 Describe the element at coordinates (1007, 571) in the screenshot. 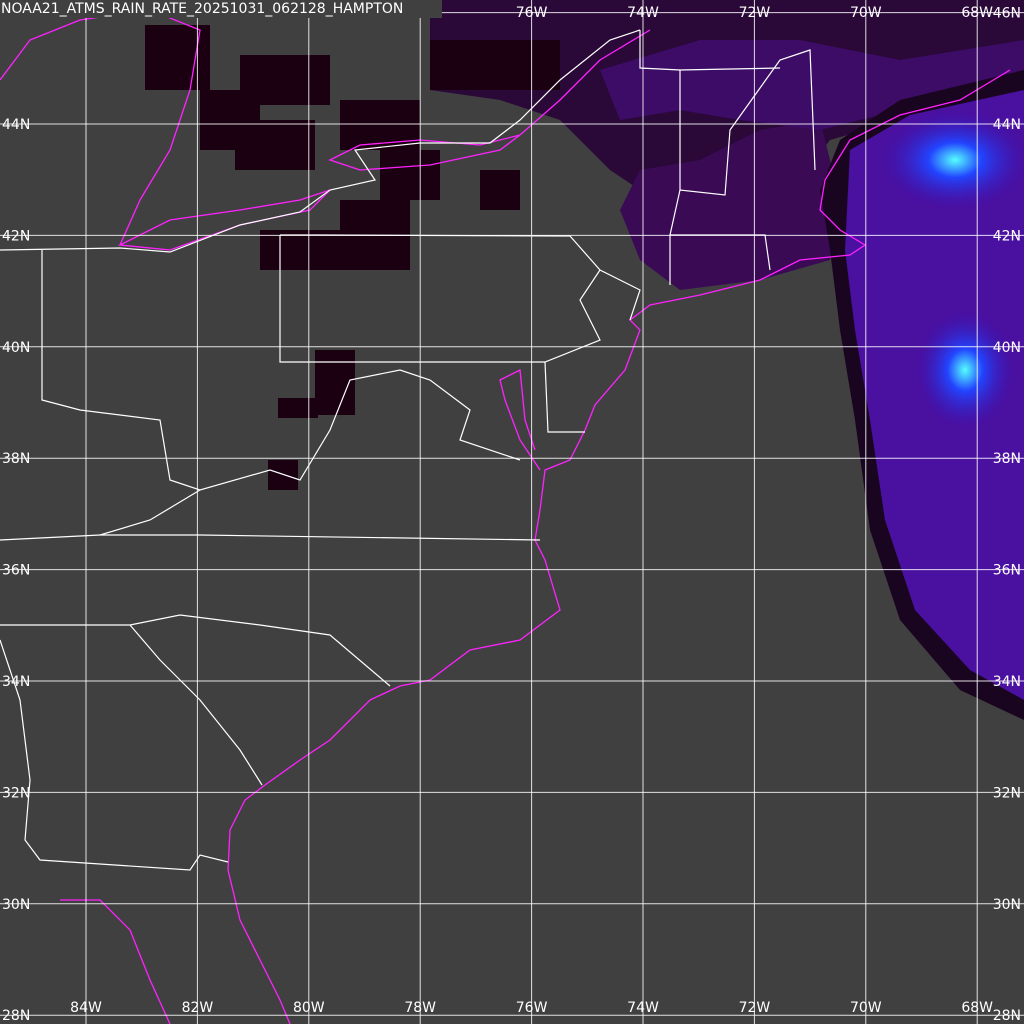

I see `lat-label-right: 36N` at that location.